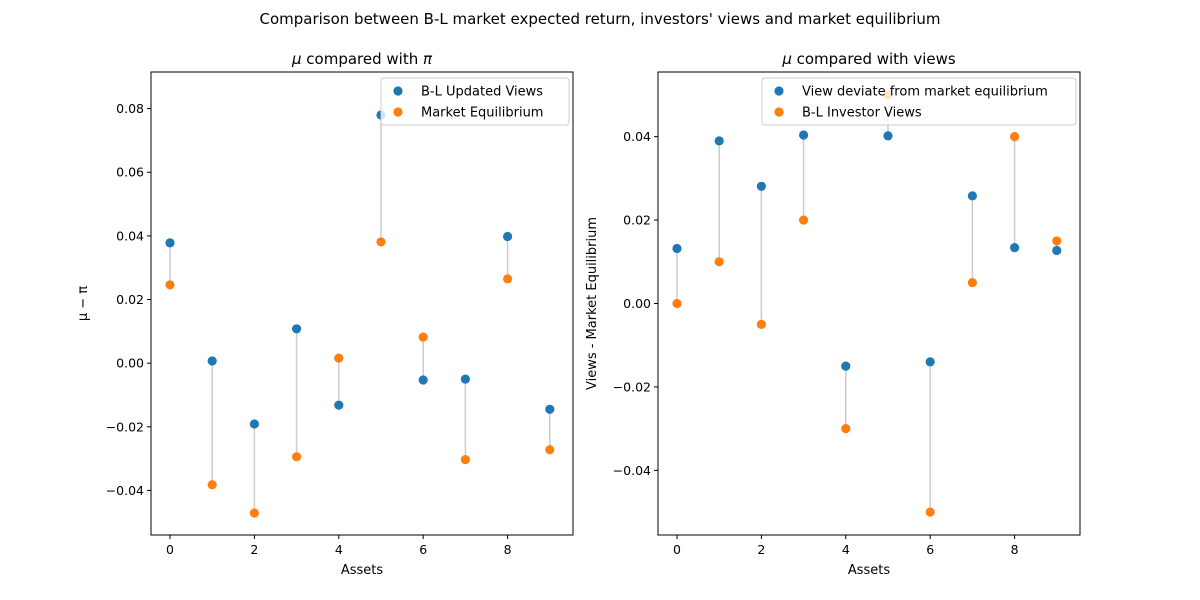 Image resolution: width=1200 pixels, height=600 pixels. I want to click on chart-title: μ compared with π, so click(362, 59).